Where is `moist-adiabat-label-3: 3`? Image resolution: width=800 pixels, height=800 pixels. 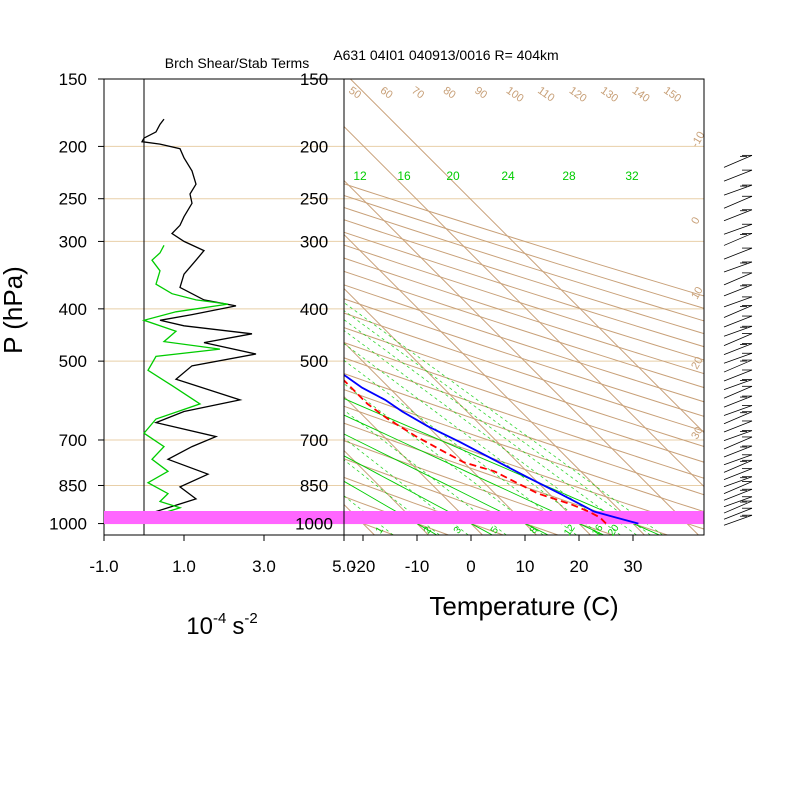 moist-adiabat-label-3: 3 is located at coordinates (458, 530).